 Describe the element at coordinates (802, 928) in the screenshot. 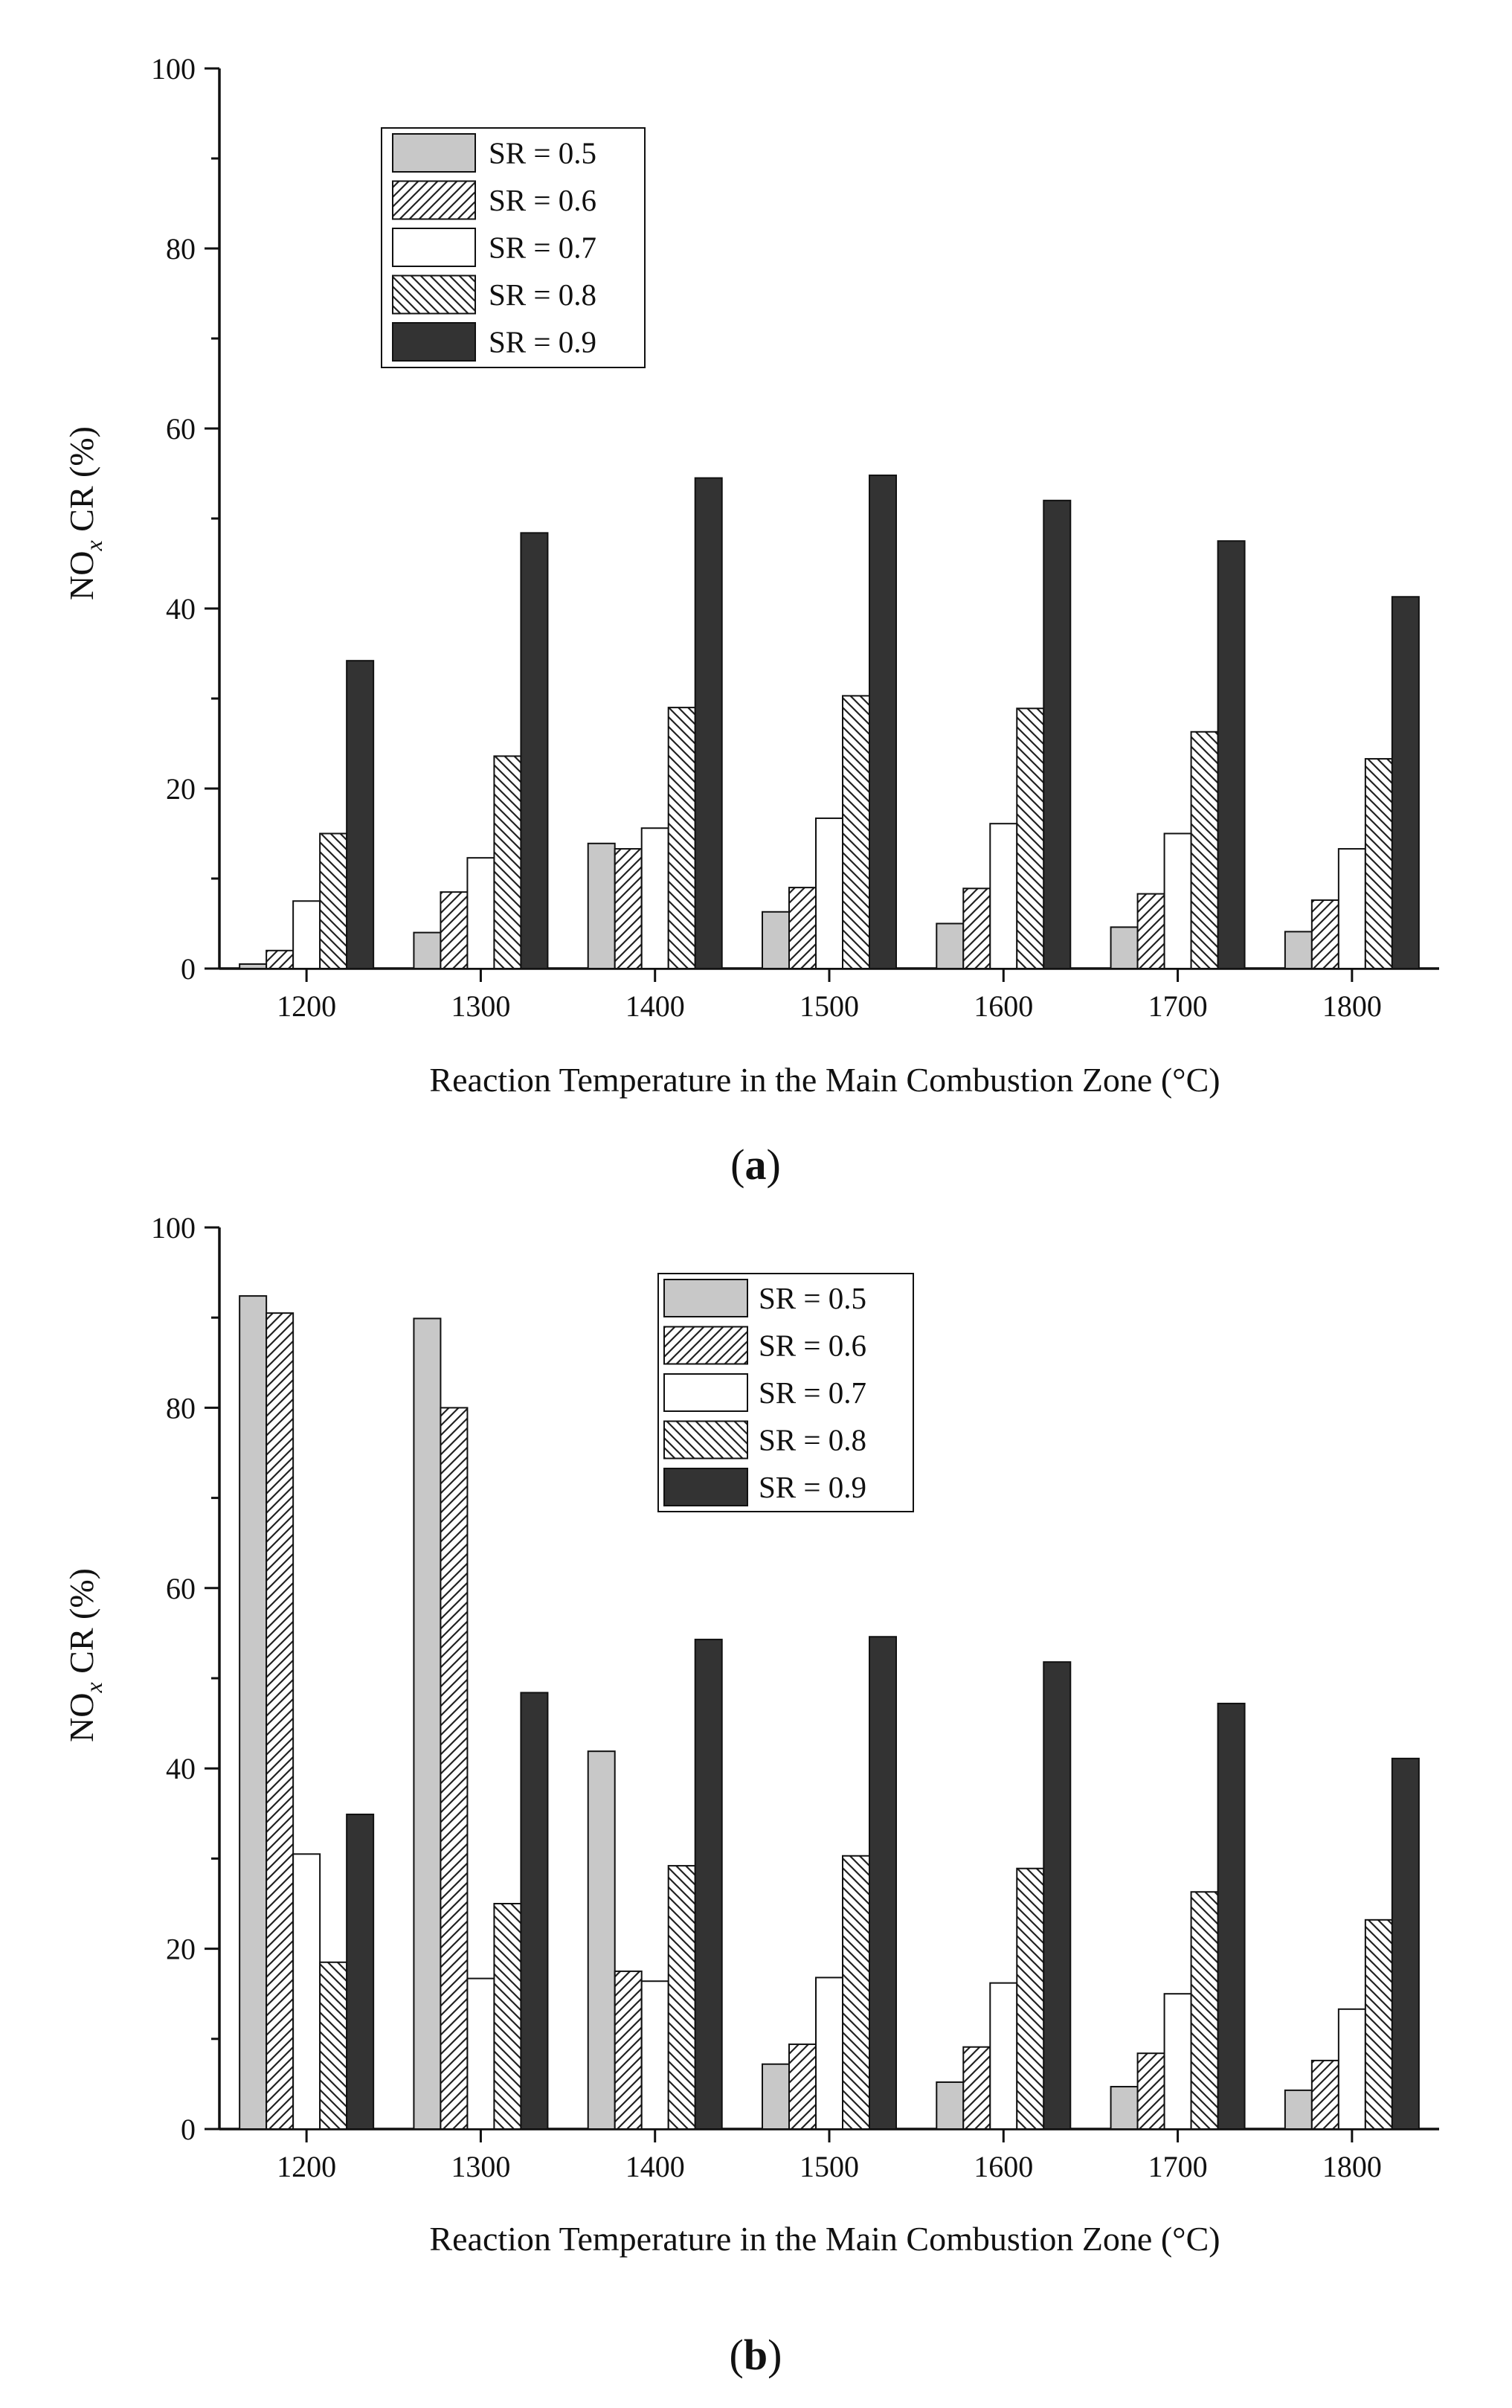

I see `bar-a-1500-sr0.6` at that location.